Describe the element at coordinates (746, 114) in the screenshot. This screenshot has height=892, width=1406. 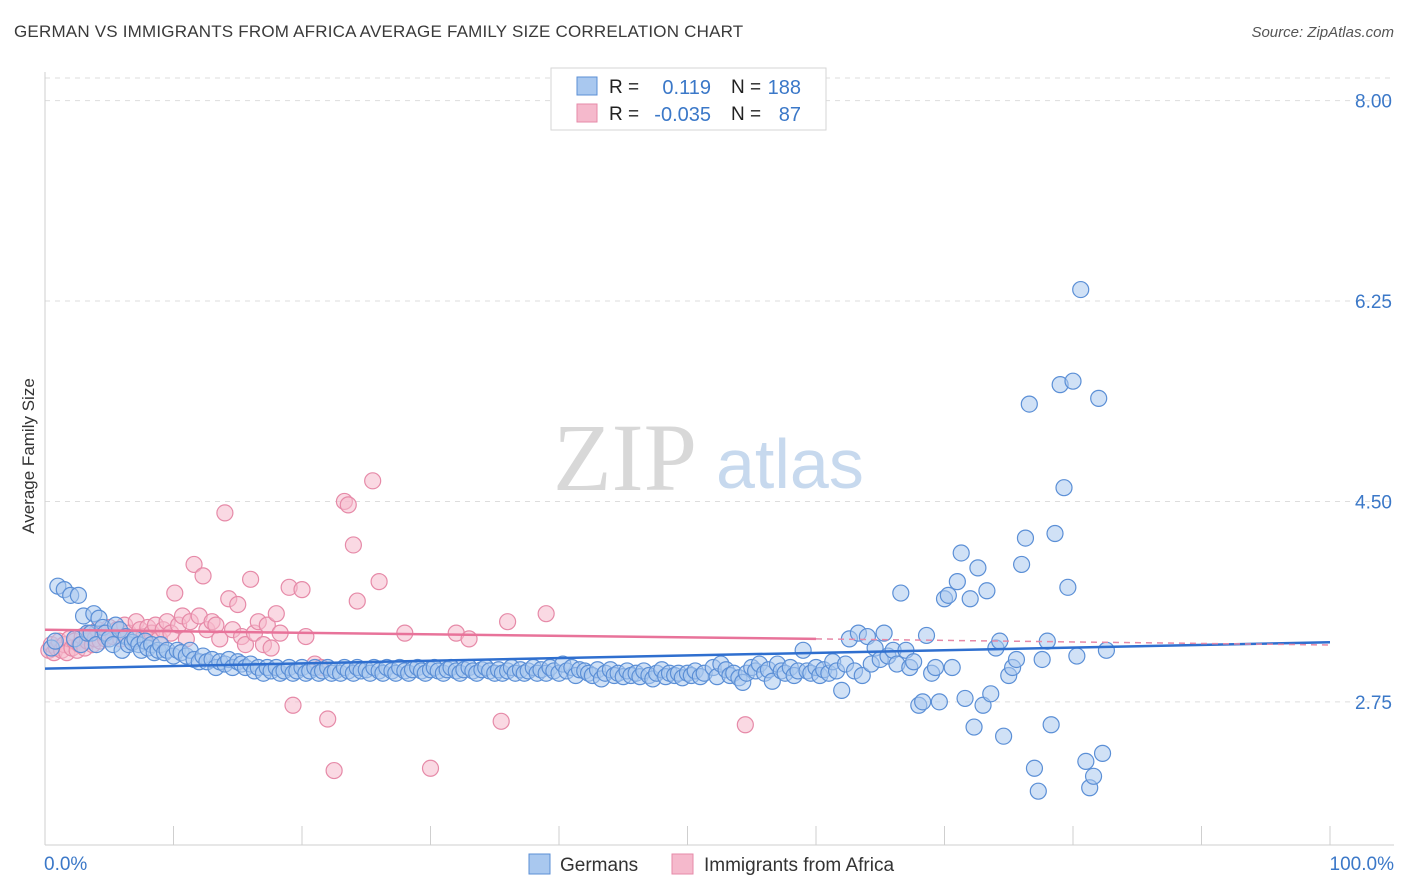
I see `legend-n-label-africa: N =` at that location.